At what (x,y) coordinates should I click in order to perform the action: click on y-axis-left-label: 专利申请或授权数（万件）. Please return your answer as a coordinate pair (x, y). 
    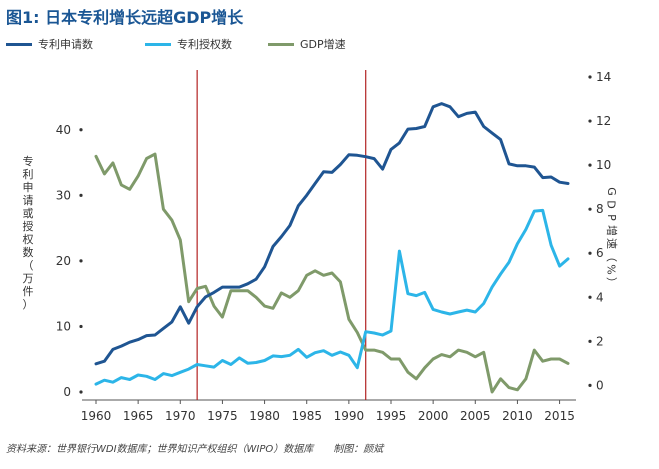
    Looking at the image, I should click on (28, 233).